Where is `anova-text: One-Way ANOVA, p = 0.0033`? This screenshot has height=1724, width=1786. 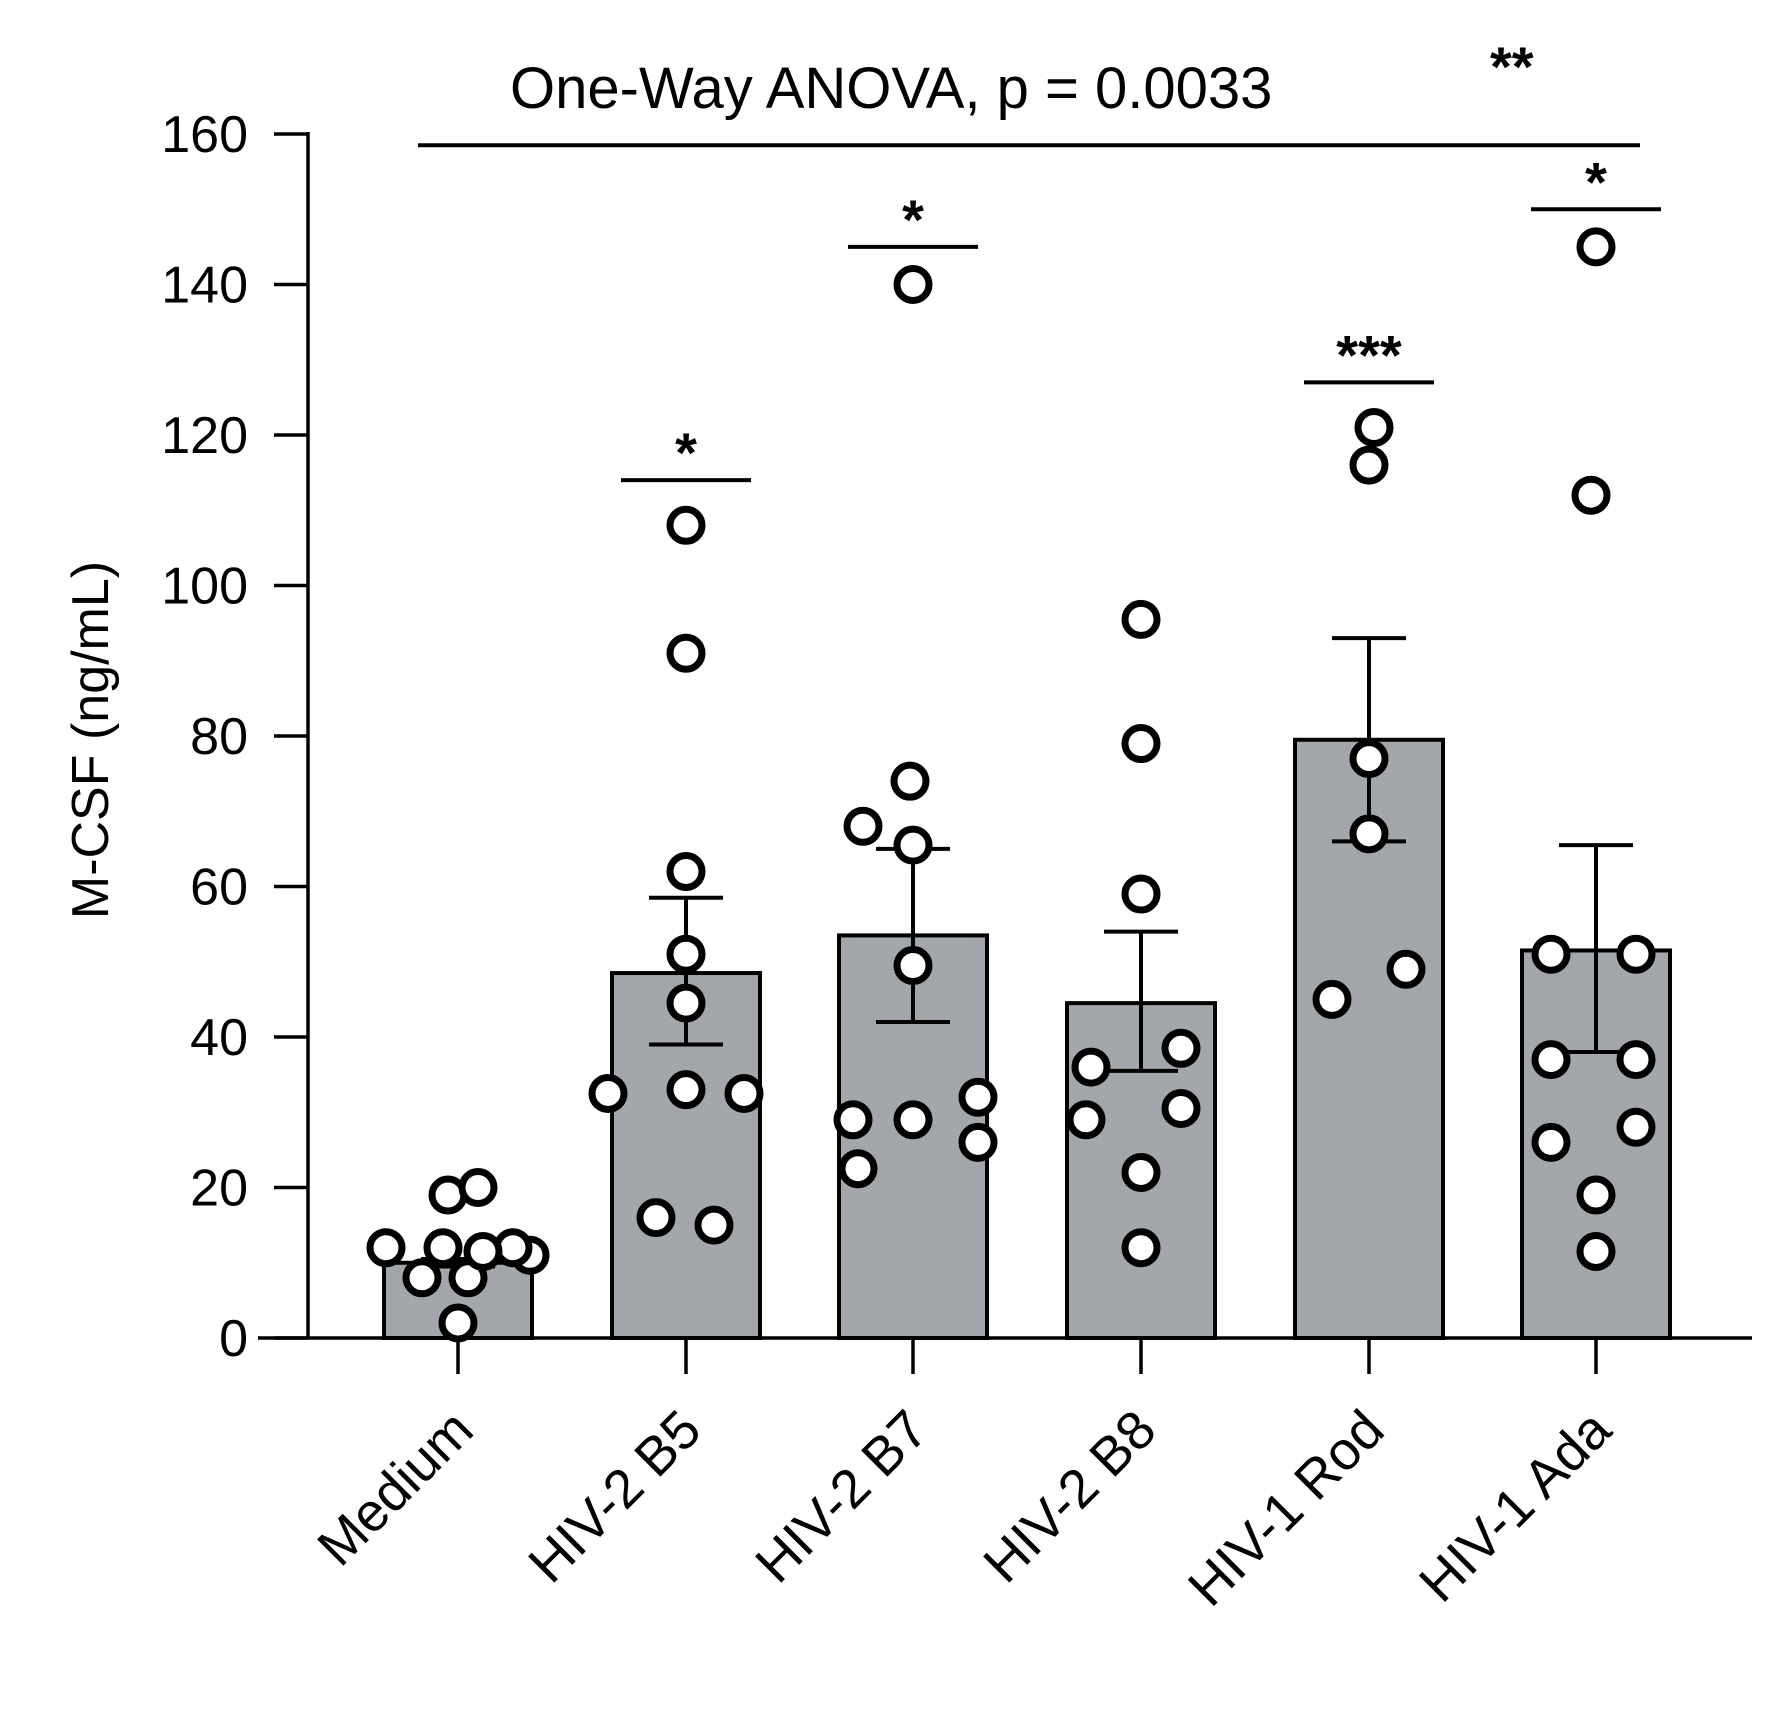 anova-text: One-Way ANOVA, p = 0.0033 is located at coordinates (891, 88).